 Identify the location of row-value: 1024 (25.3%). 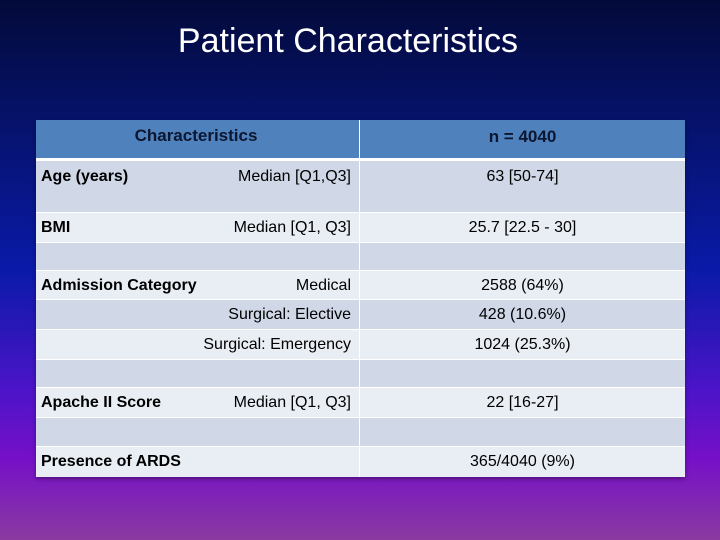
(522, 344).